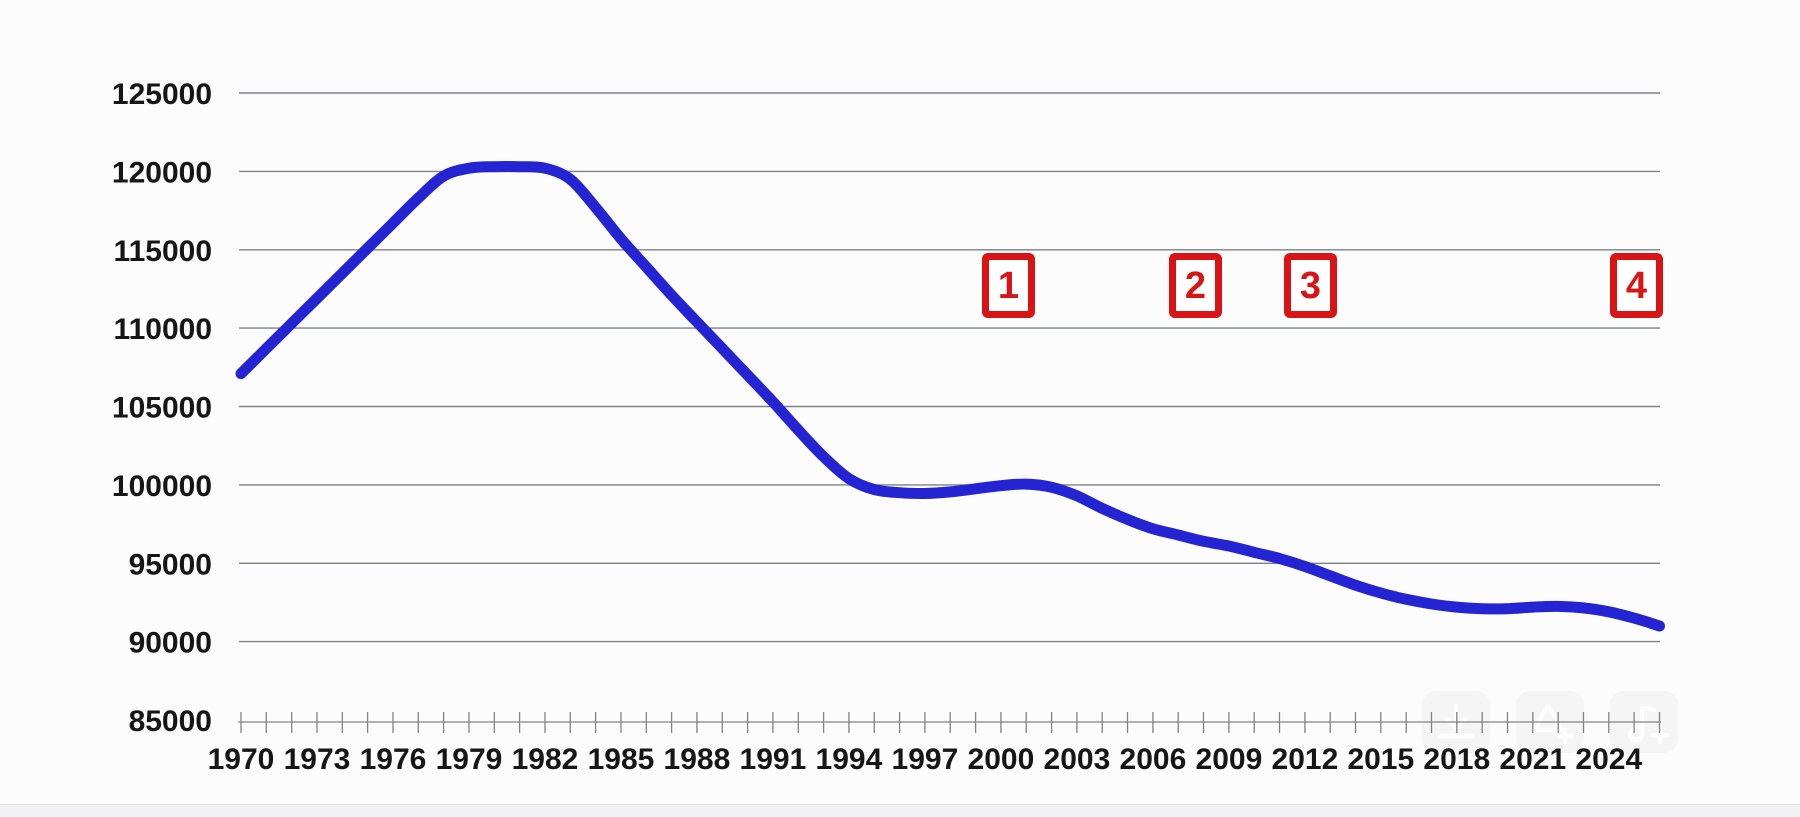 This screenshot has height=817, width=1800. Describe the element at coordinates (1532, 759) in the screenshot. I see `x-tick-label: 2021` at that location.